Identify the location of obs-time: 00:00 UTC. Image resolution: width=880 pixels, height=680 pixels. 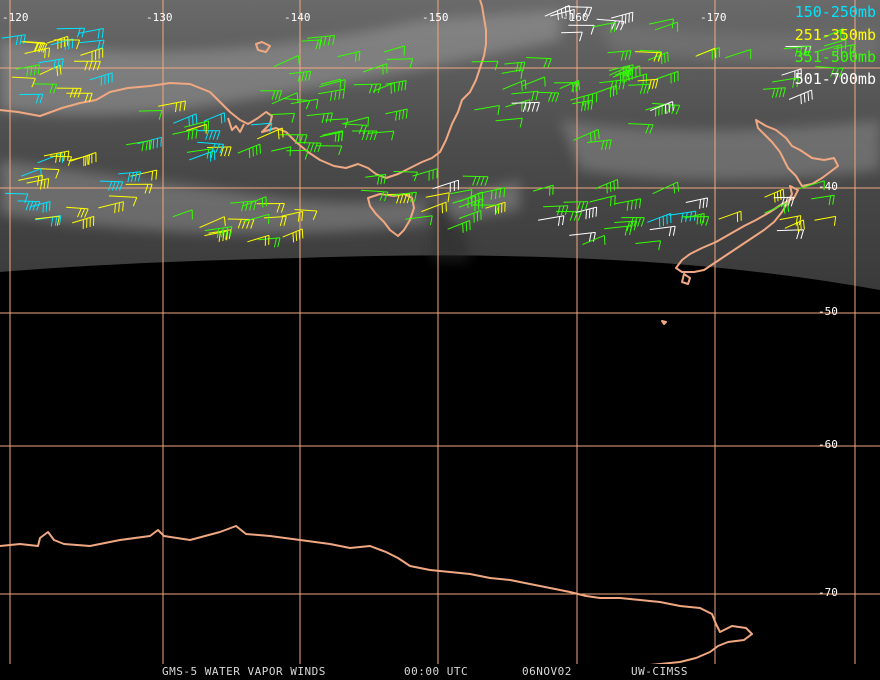
(436, 671).